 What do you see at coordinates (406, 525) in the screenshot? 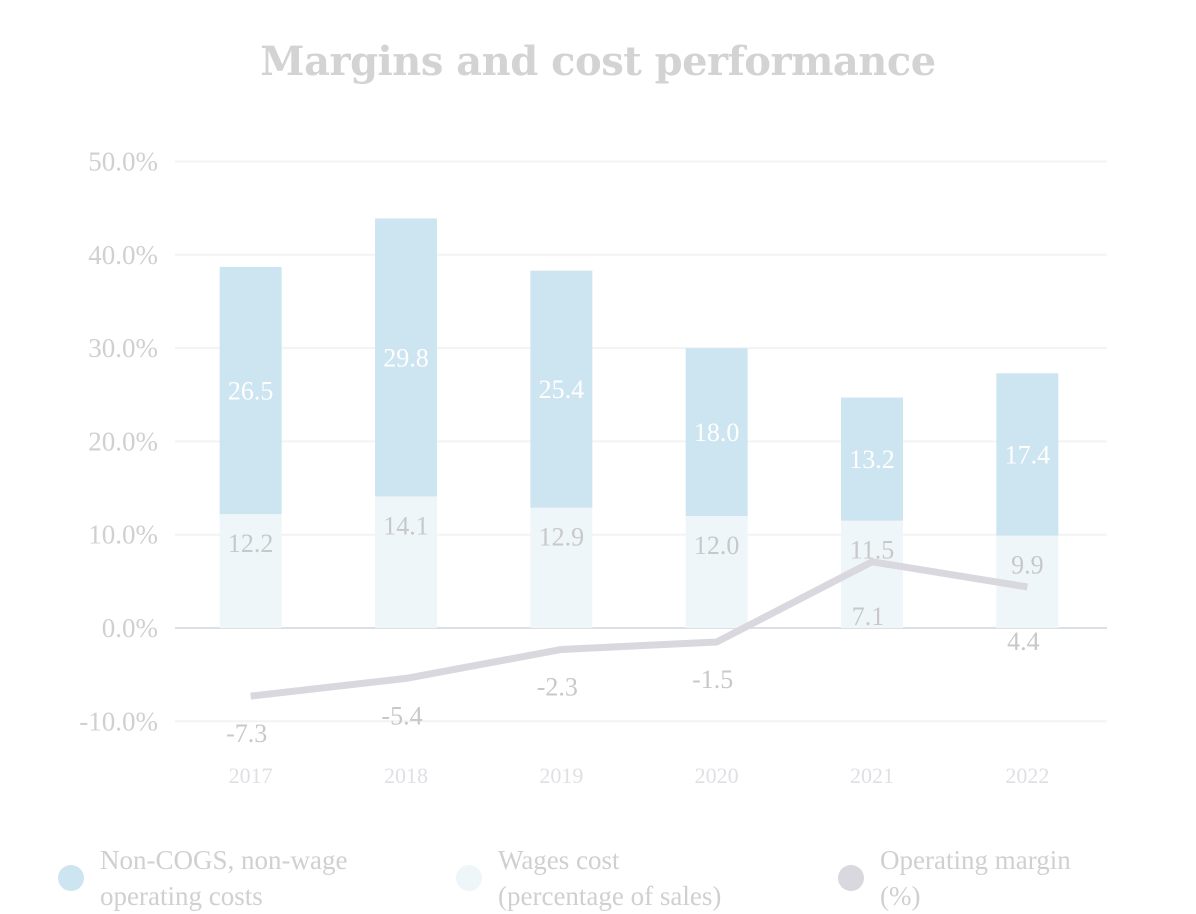
I see `data-label-wages: 14.1` at bounding box center [406, 525].